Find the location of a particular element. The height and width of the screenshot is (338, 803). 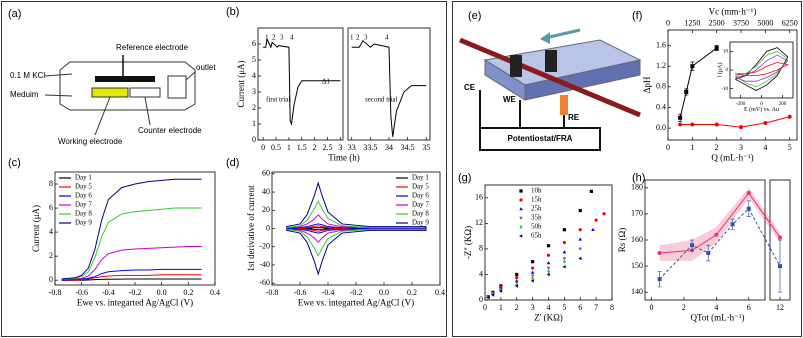

panel-label: (b) is located at coordinates (232, 12).